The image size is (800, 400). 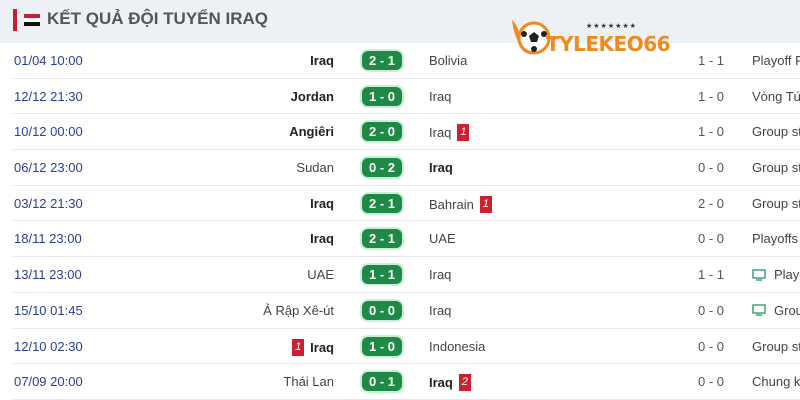 I want to click on competition: Grou, so click(x=776, y=310).